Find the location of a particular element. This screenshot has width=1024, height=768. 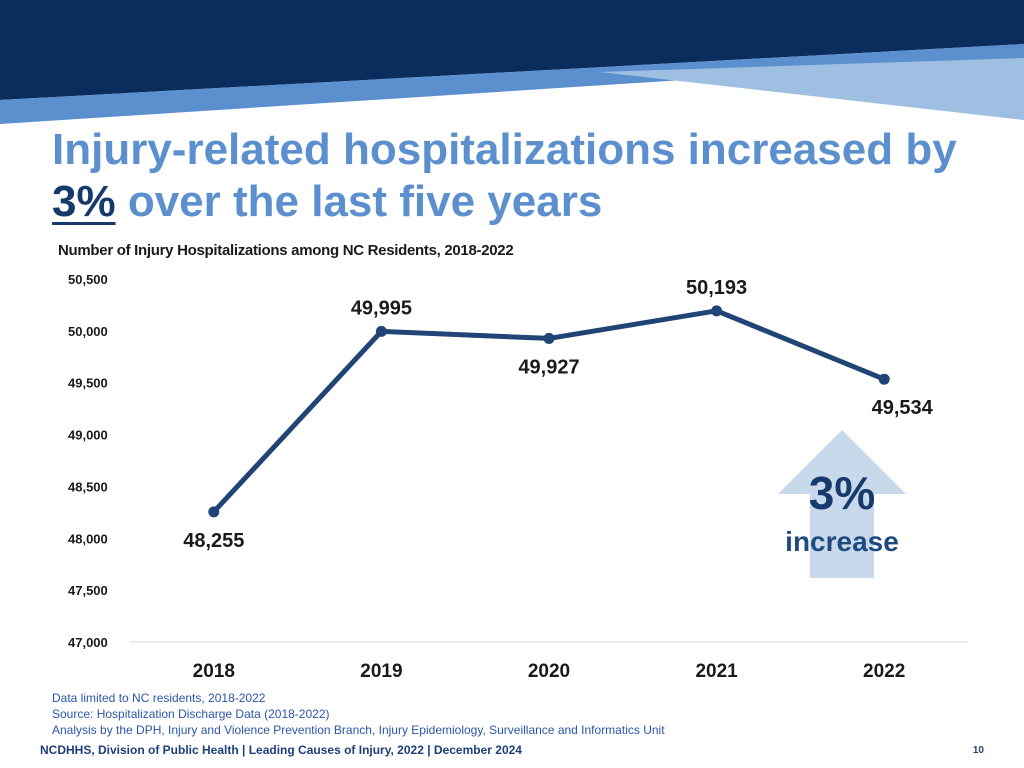

data-label: 49,995 is located at coordinates (381, 308).